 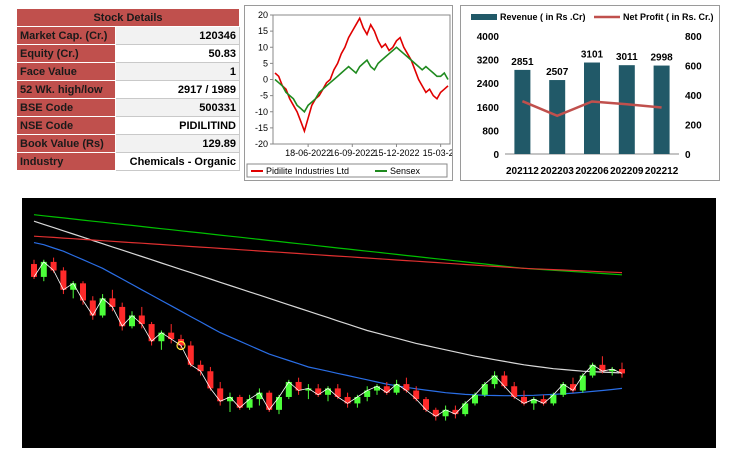 What do you see at coordinates (662, 171) in the screenshot?
I see `x-tick-label: 202212` at bounding box center [662, 171].